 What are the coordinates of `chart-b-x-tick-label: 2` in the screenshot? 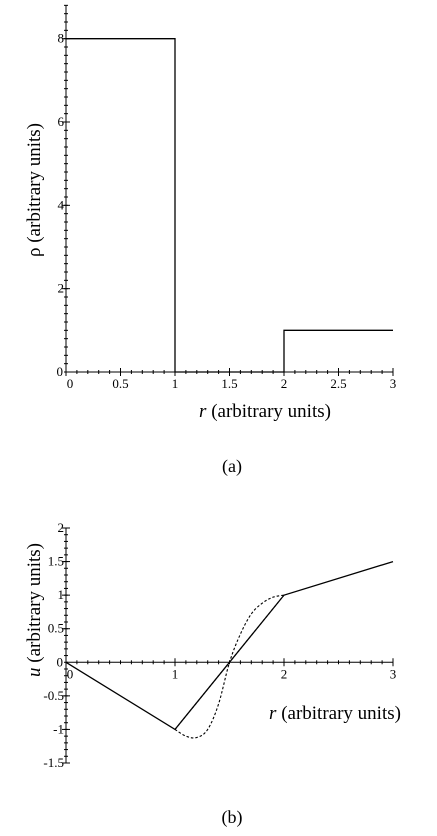 It's located at (284, 673).